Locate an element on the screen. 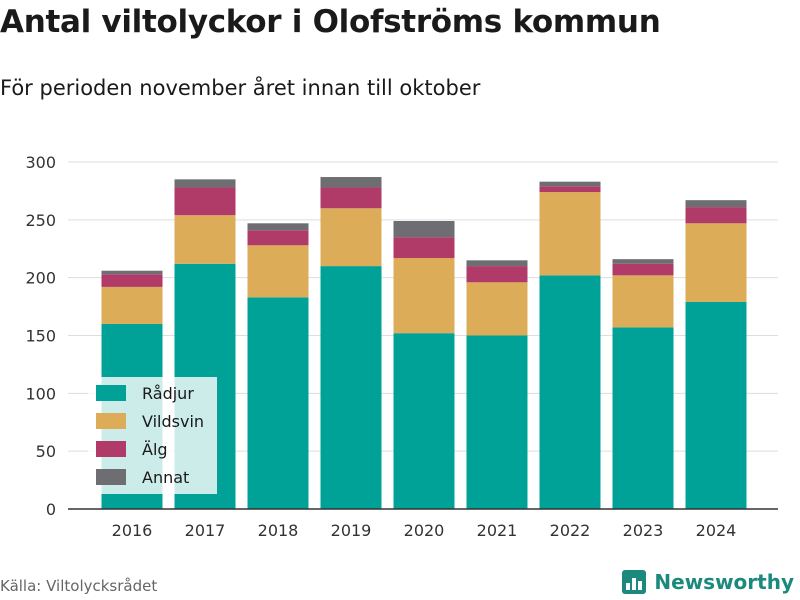 This screenshot has height=600, width=800. bar-2018-rådjur is located at coordinates (278, 403).